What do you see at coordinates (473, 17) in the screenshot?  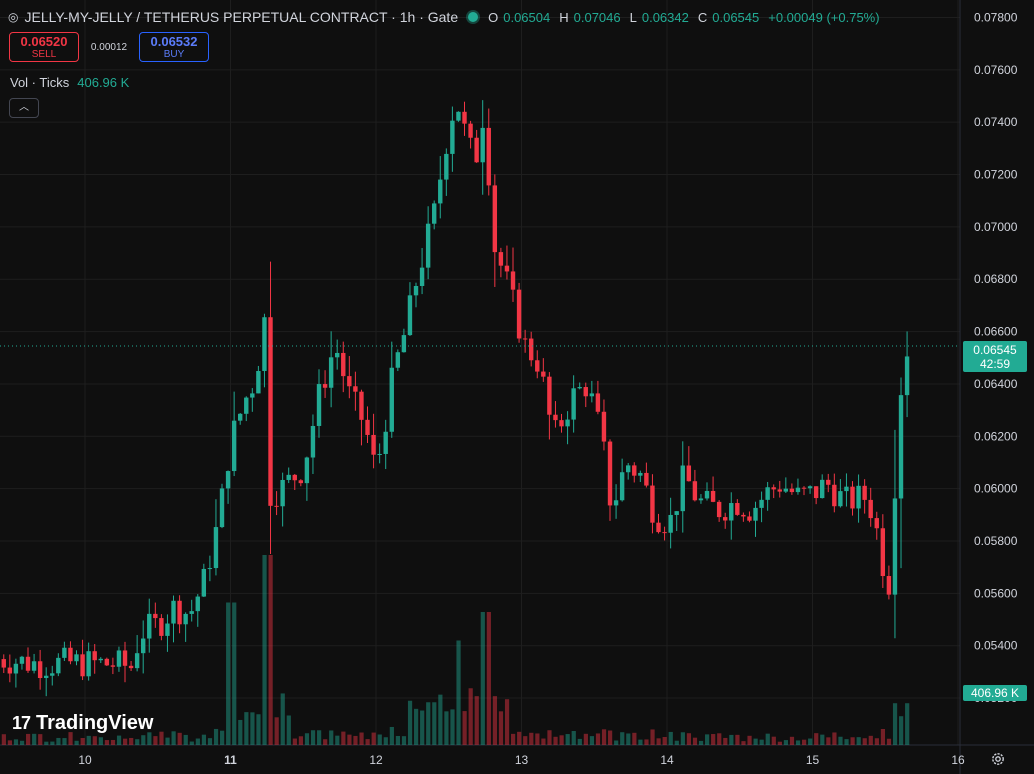 I see `market-status-icon` at bounding box center [473, 17].